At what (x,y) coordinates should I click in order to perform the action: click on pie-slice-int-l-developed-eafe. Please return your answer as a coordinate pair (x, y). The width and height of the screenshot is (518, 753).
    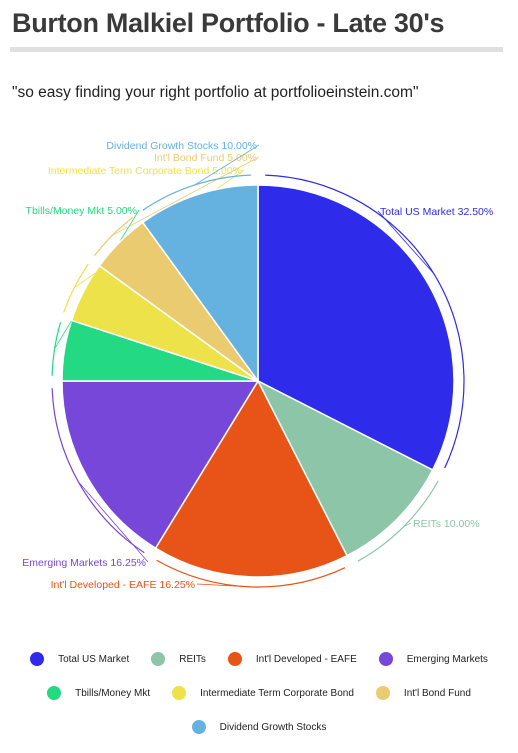
    Looking at the image, I should click on (251, 478).